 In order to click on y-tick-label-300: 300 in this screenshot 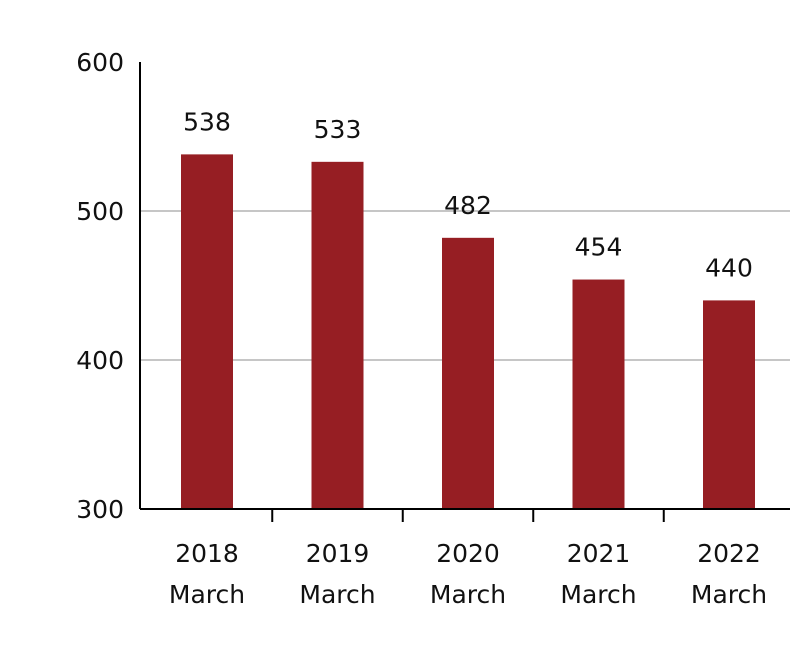, I will do `click(100, 509)`.